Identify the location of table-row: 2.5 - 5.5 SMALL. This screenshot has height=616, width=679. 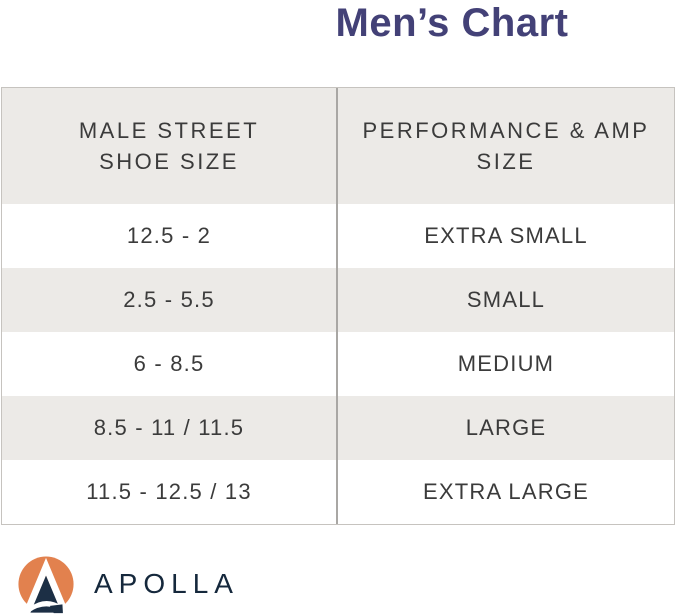
(338, 300).